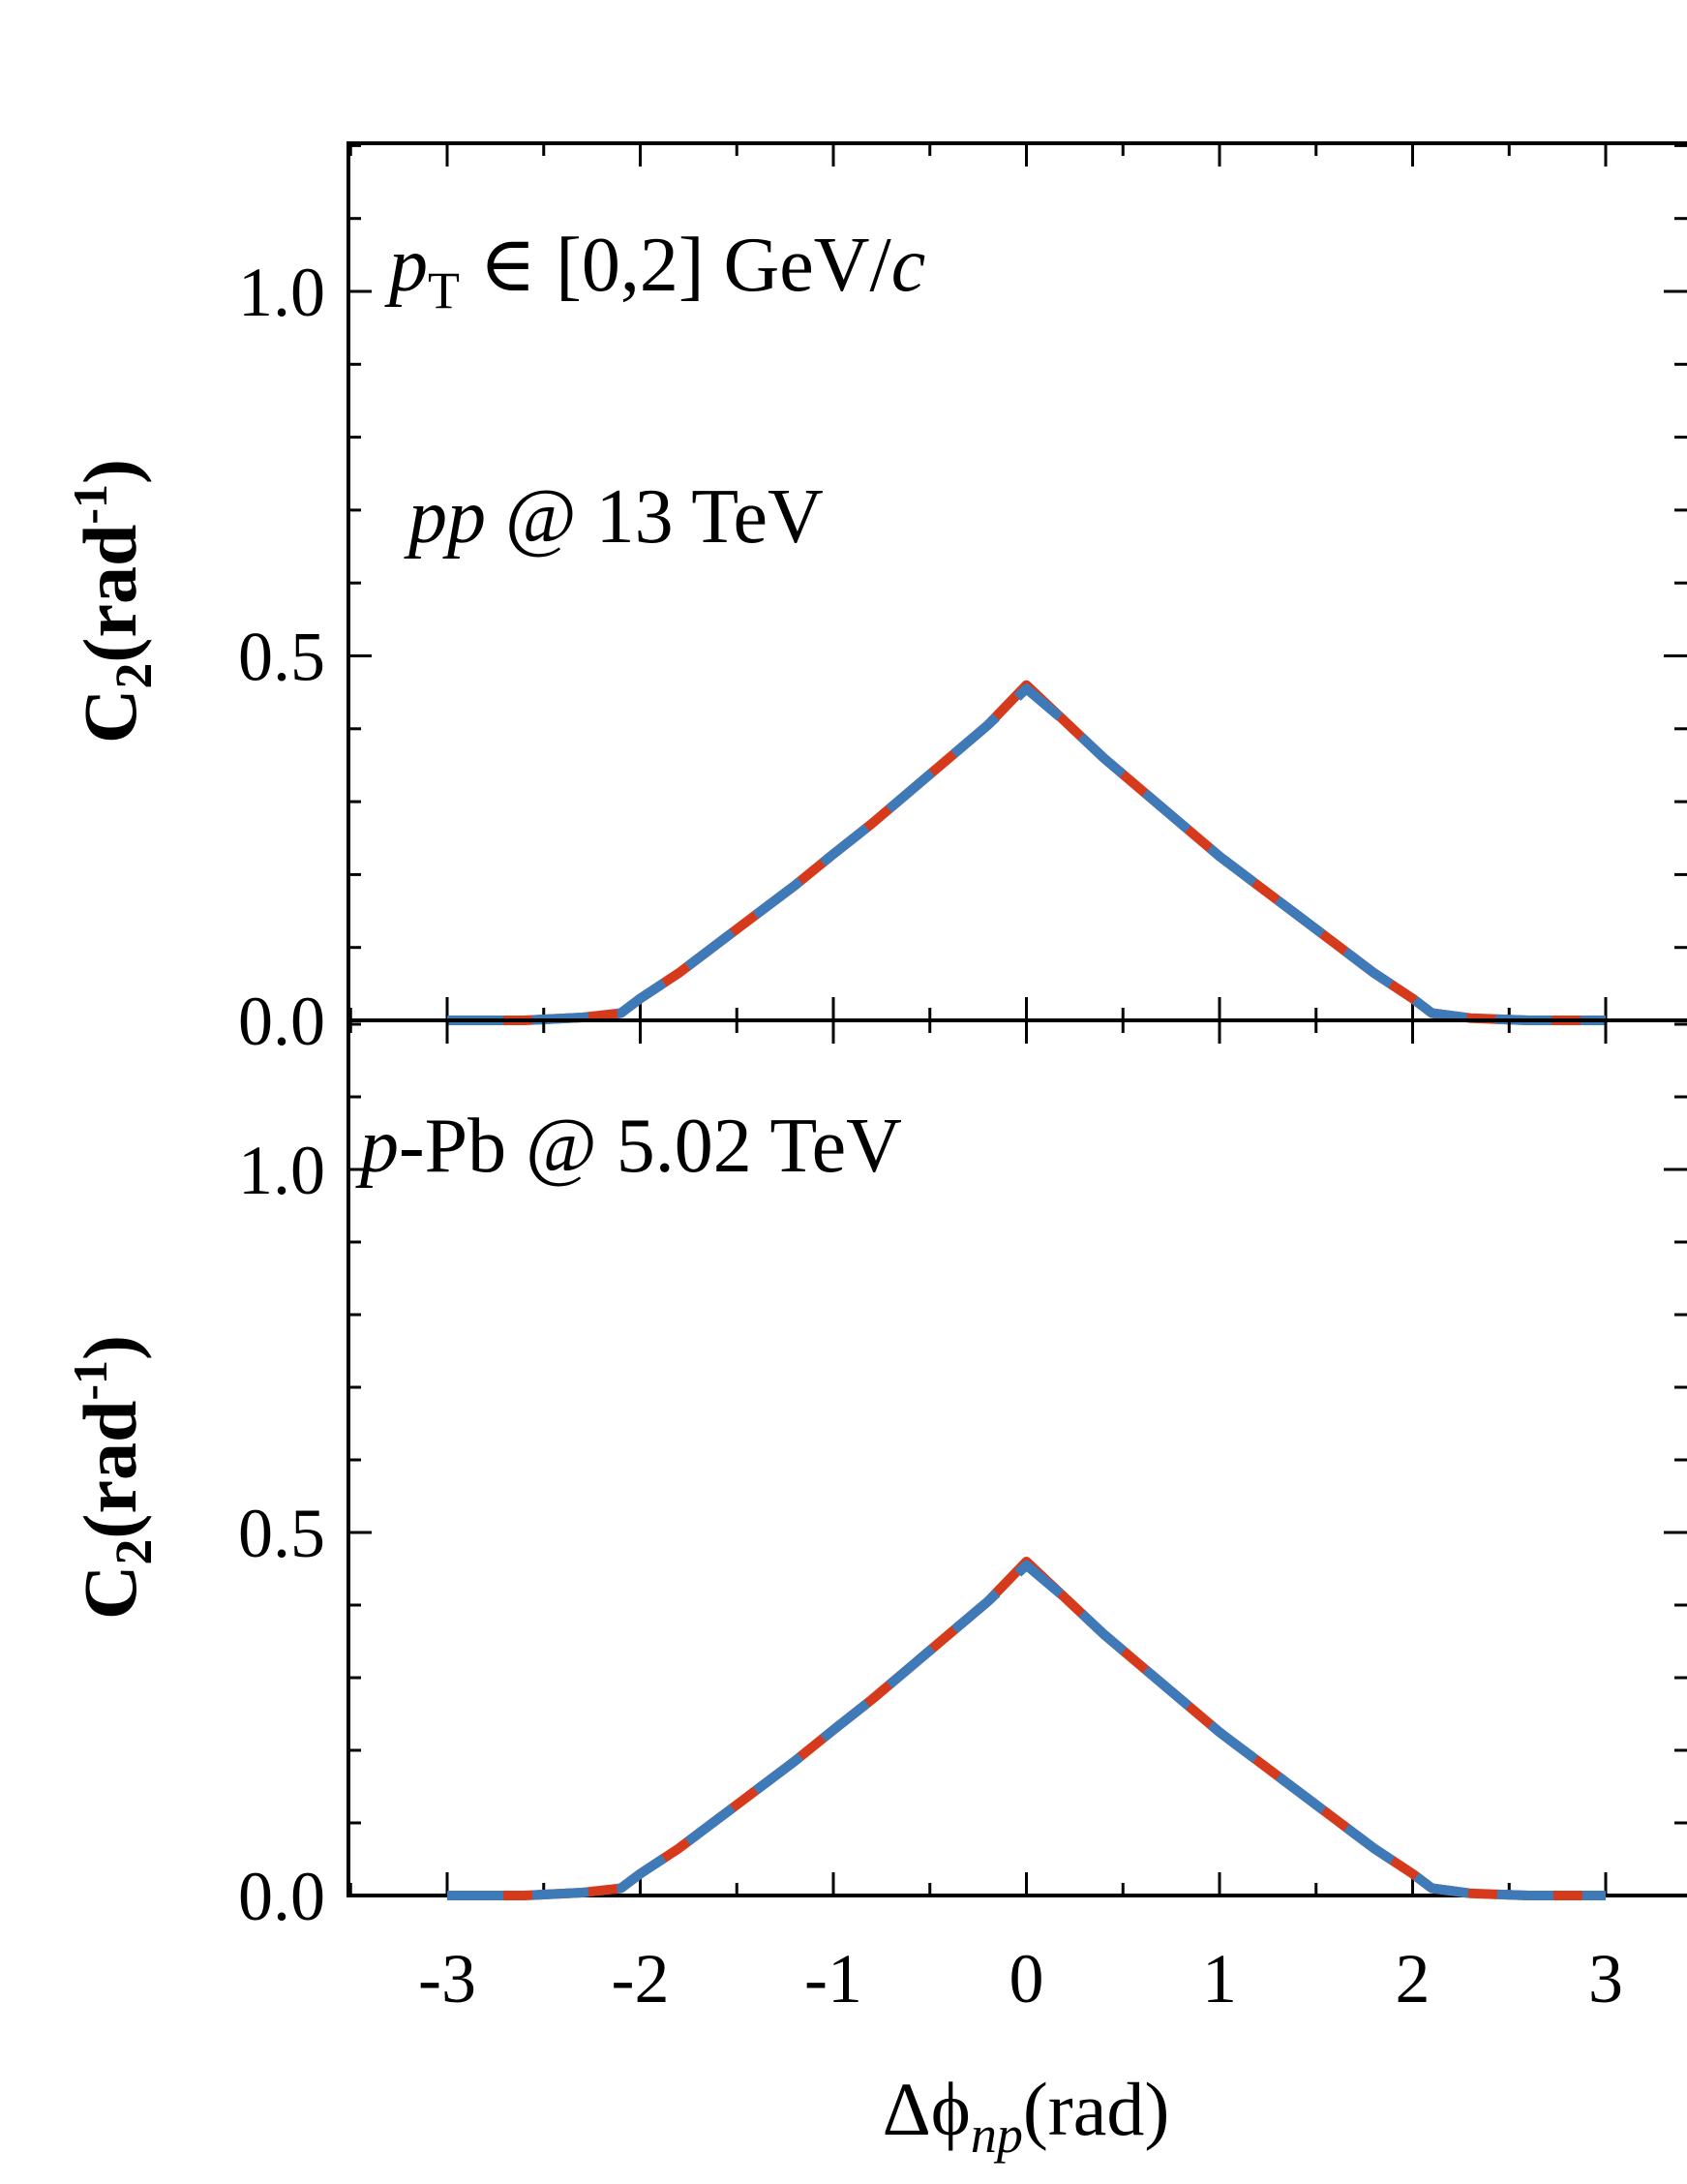  What do you see at coordinates (447, 1979) in the screenshot?
I see `x-tick-label: -3` at bounding box center [447, 1979].